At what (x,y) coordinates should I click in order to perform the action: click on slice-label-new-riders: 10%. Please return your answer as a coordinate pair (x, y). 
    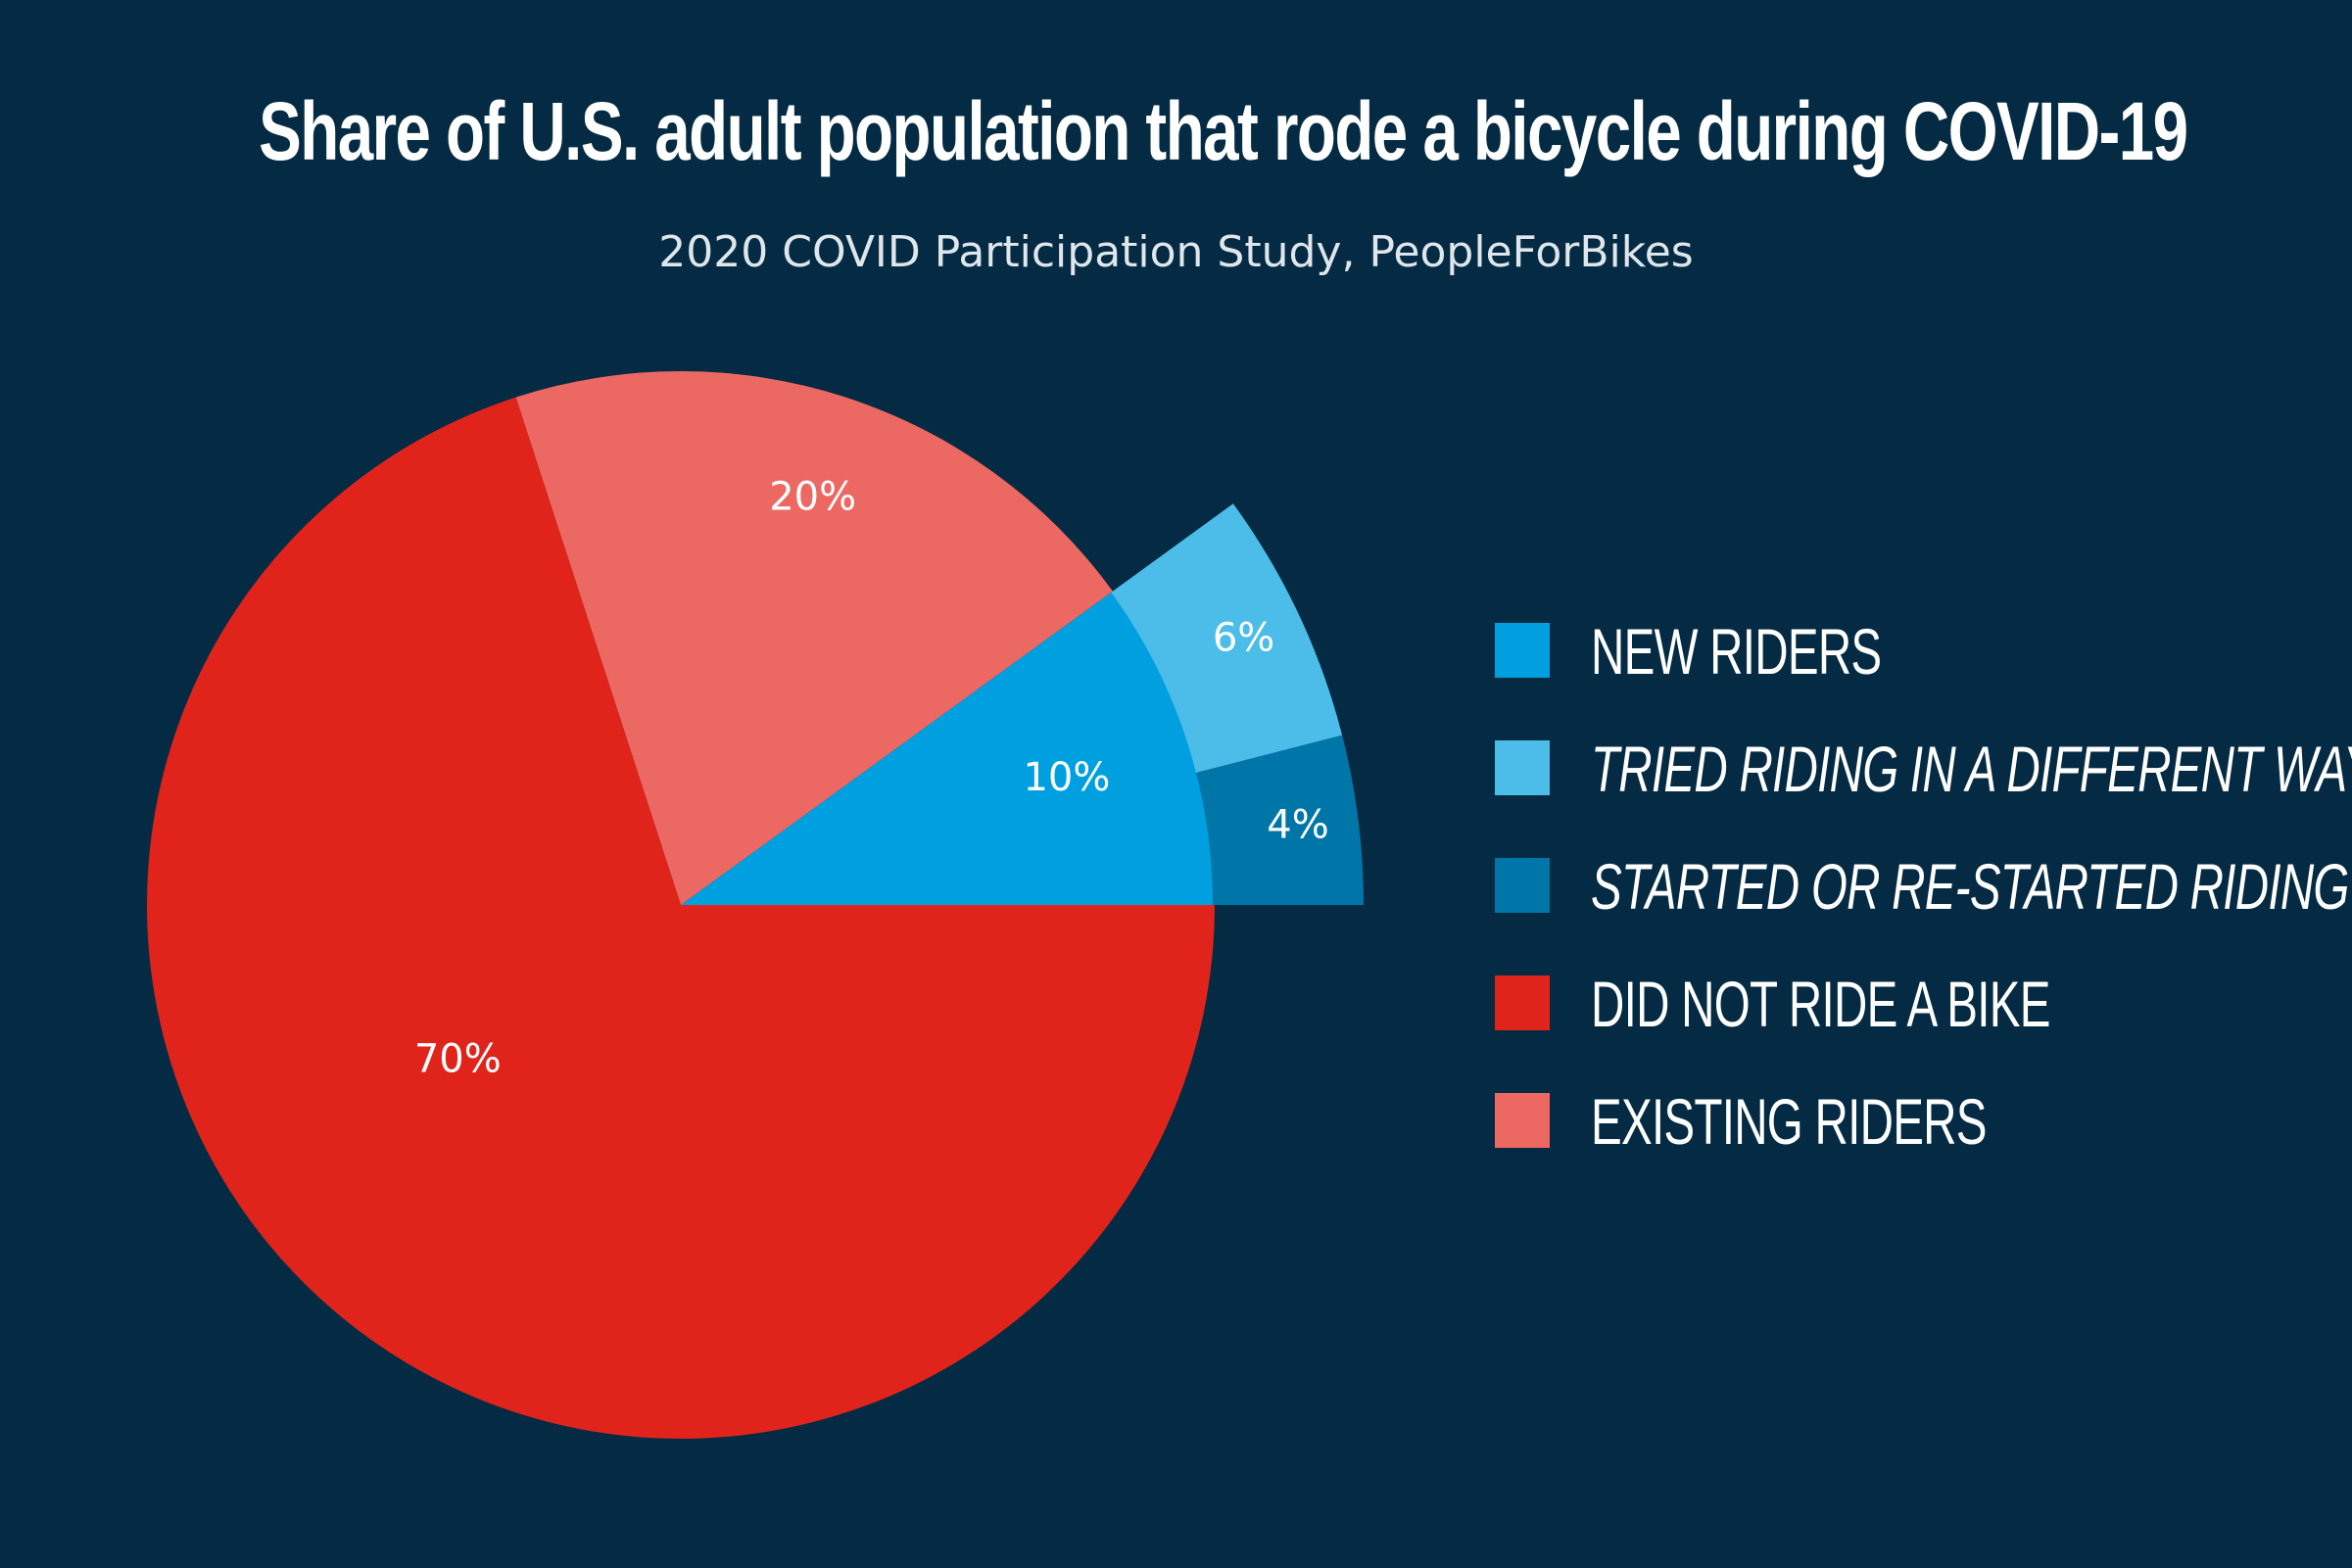
    Looking at the image, I should click on (1066, 777).